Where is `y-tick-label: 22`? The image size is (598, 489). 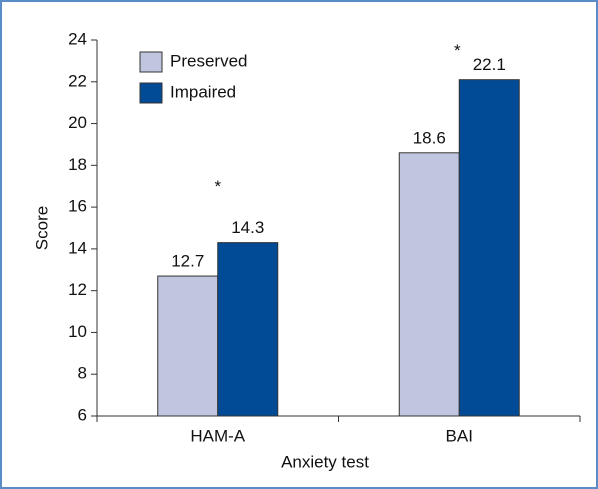
y-tick-label: 22 is located at coordinates (77, 80).